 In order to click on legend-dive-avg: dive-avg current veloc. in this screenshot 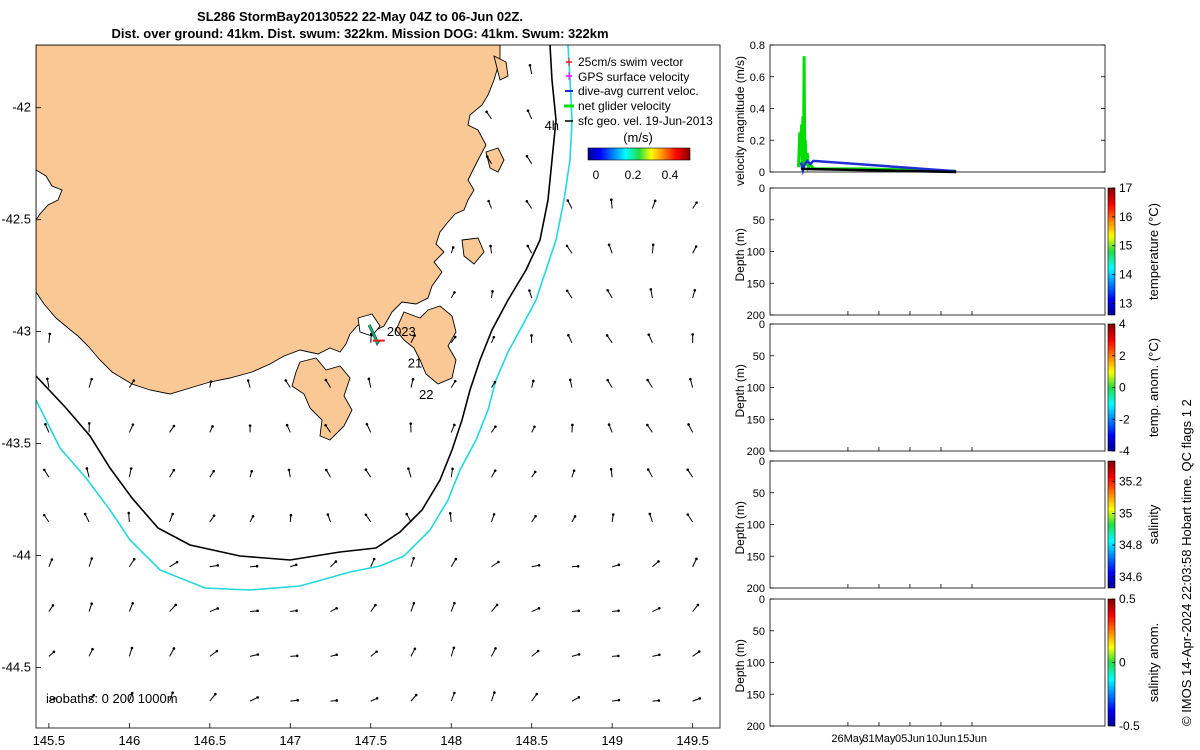, I will do `click(638, 91)`.